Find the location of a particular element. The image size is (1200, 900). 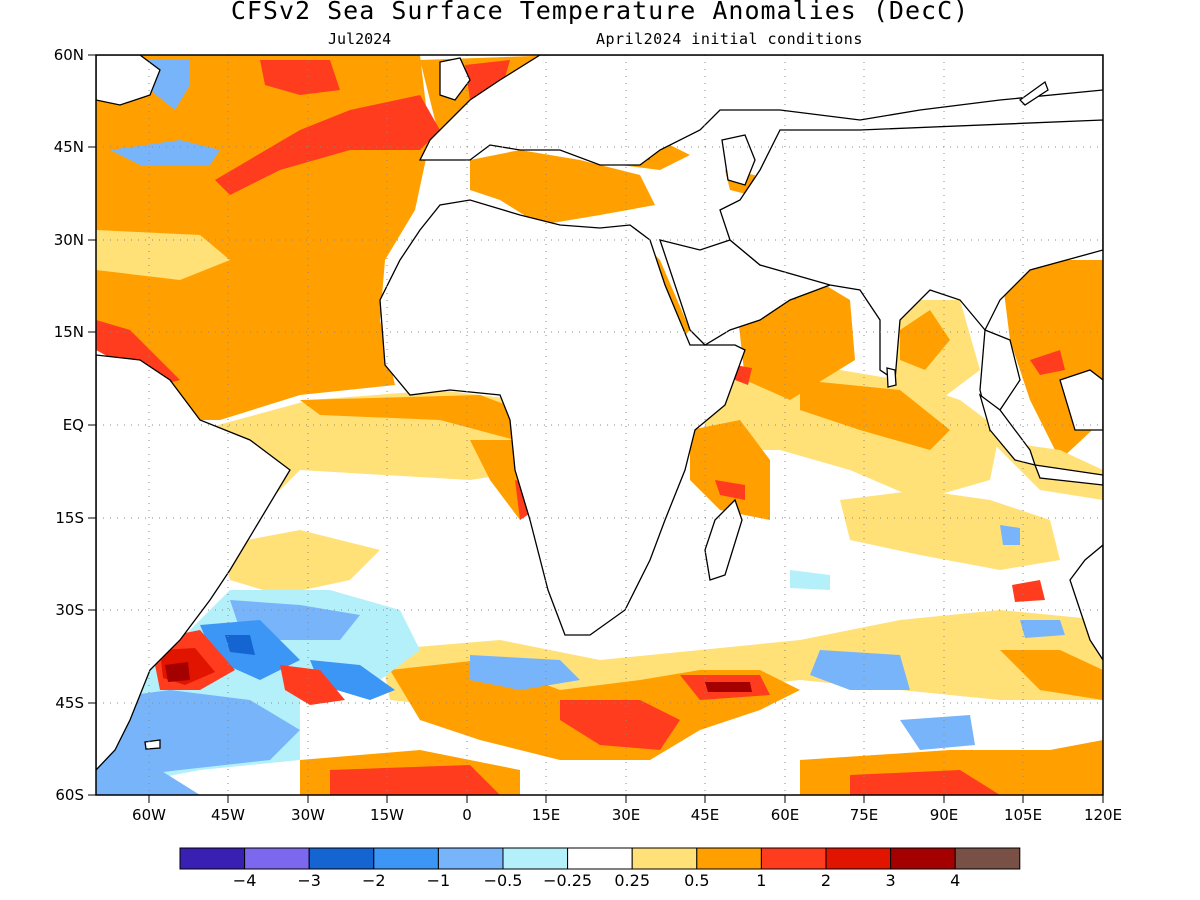

valid-month-label: Jul2024 is located at coordinates (360, 39).